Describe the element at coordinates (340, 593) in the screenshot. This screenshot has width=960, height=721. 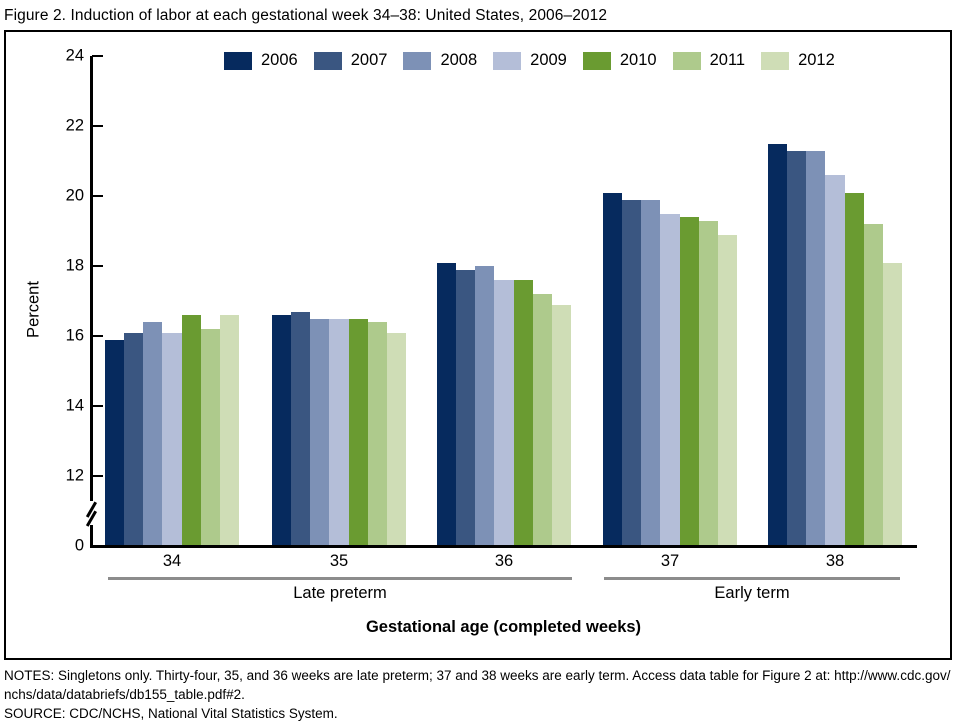
I see `group-label-late-preterm: Late preterm` at that location.